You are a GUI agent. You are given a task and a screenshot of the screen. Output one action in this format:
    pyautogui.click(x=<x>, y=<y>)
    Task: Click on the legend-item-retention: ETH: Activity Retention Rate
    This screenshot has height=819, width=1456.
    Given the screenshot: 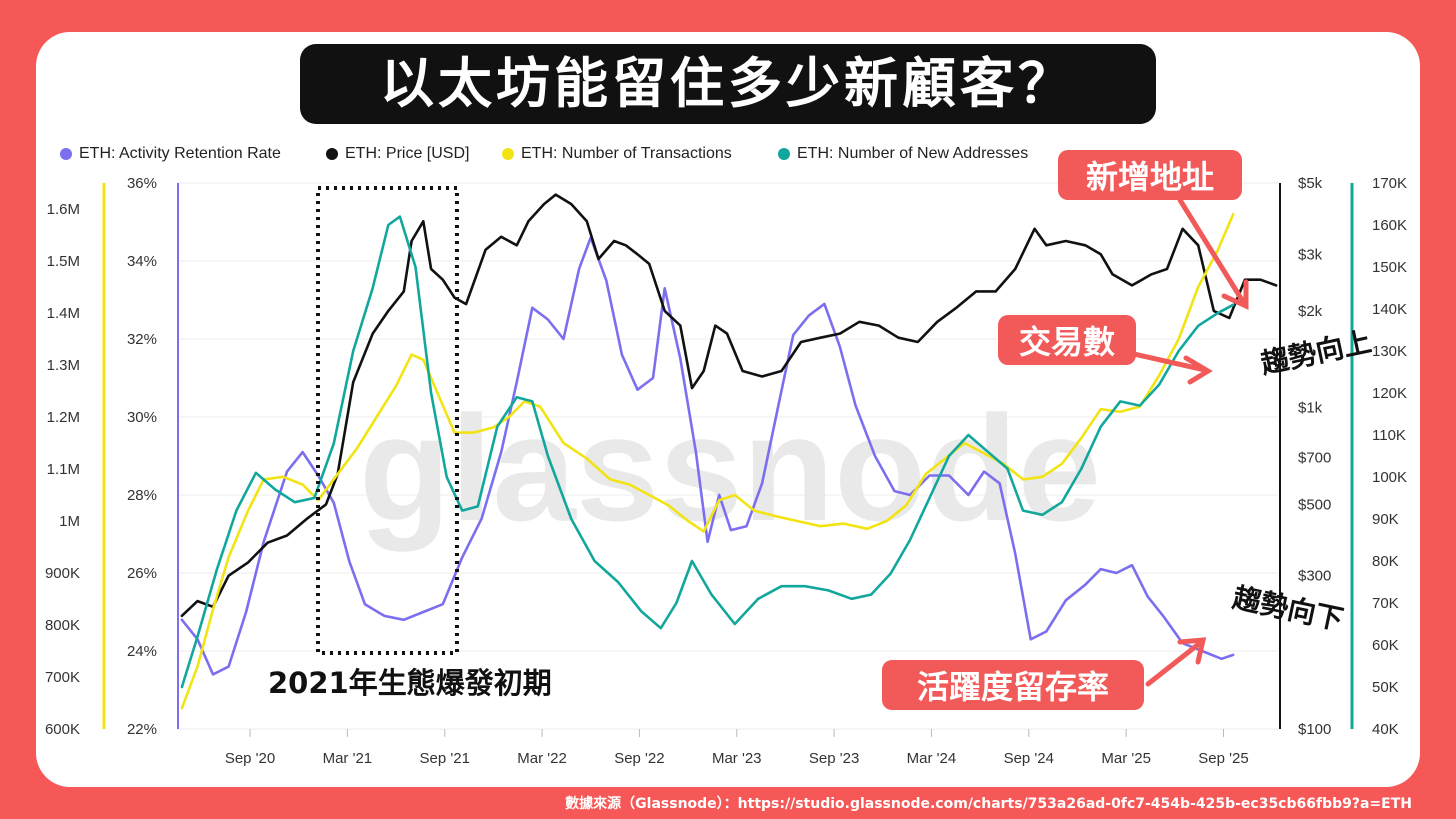 What is the action you would take?
    pyautogui.click(x=170, y=154)
    